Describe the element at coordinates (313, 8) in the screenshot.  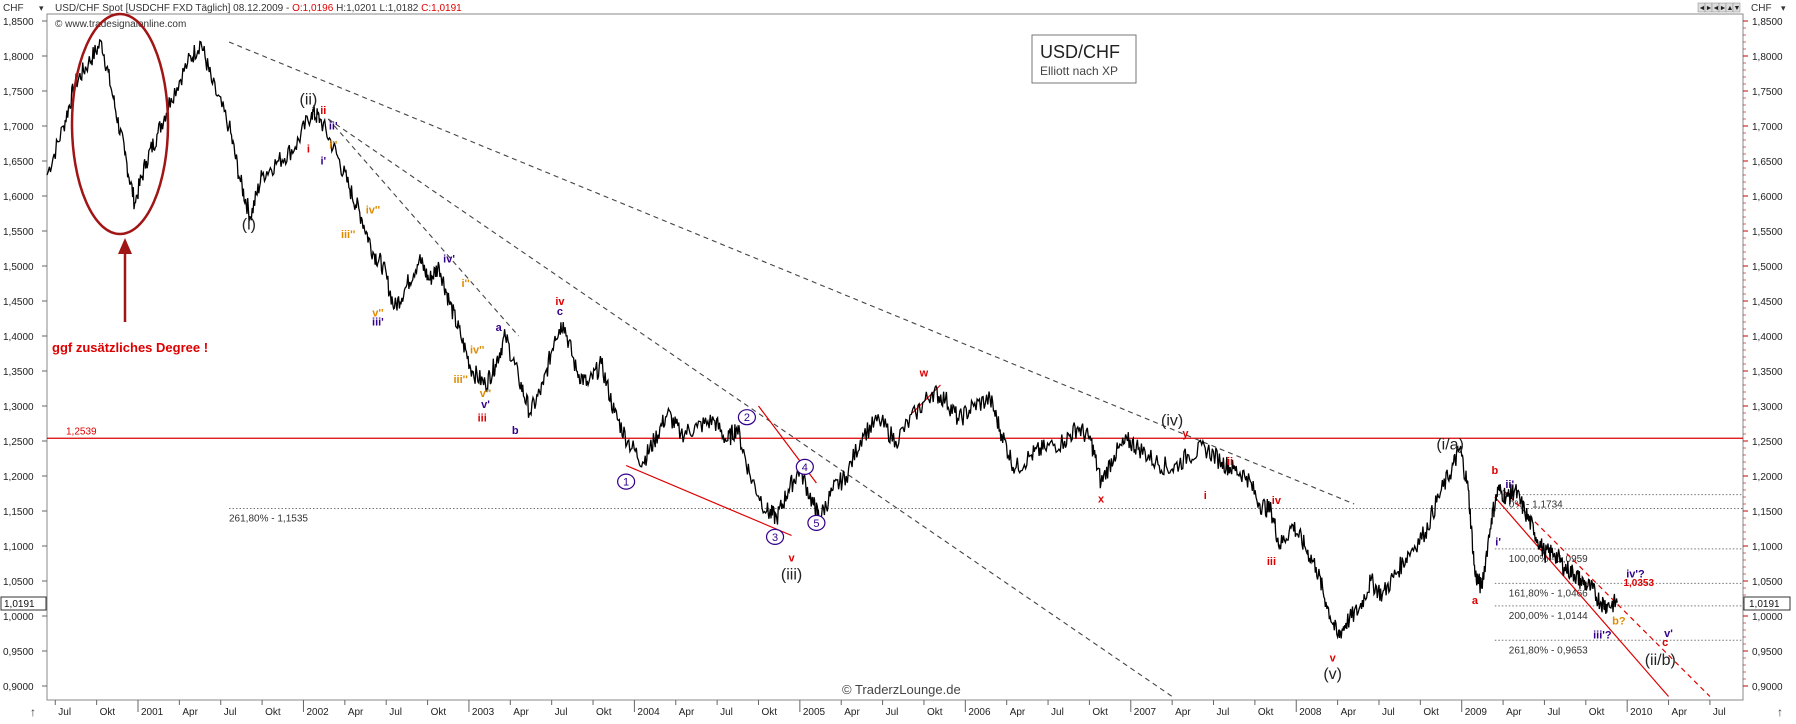
I see `ohlc-open: O:1,0196` at that location.